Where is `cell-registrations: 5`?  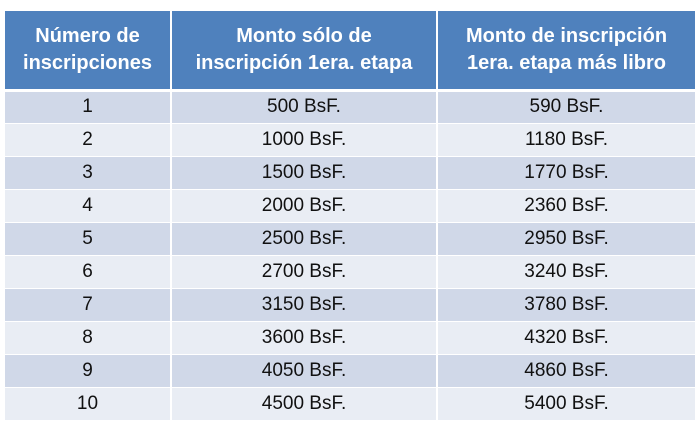
cell-registrations: 5 is located at coordinates (88, 239).